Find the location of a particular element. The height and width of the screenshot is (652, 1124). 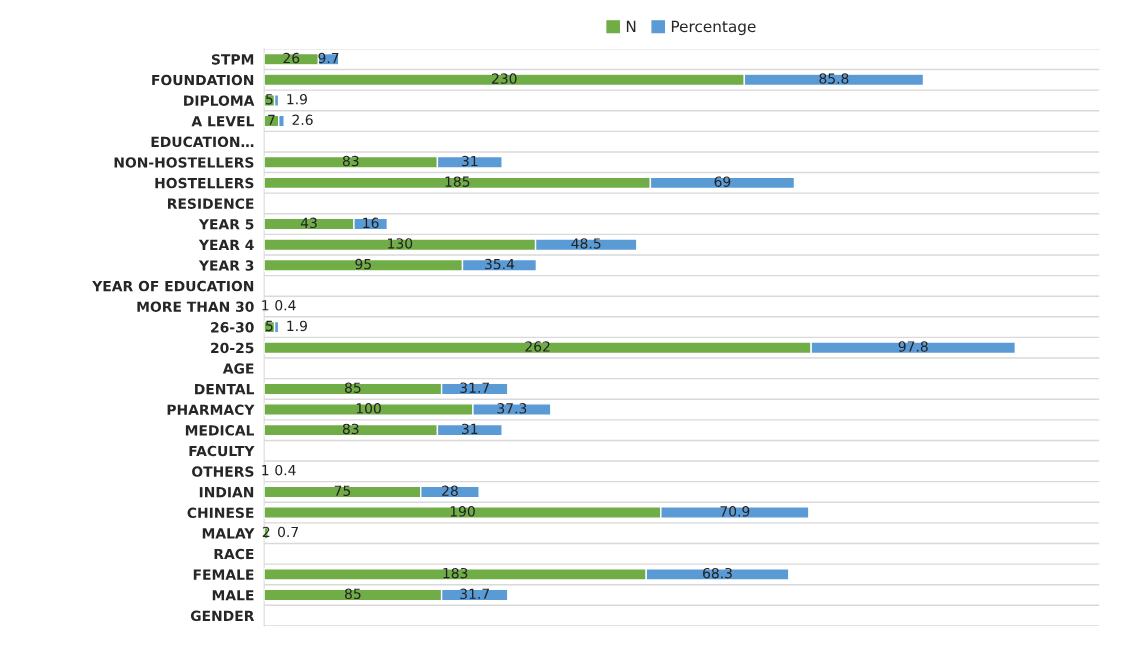

legend-label: N is located at coordinates (631, 26).